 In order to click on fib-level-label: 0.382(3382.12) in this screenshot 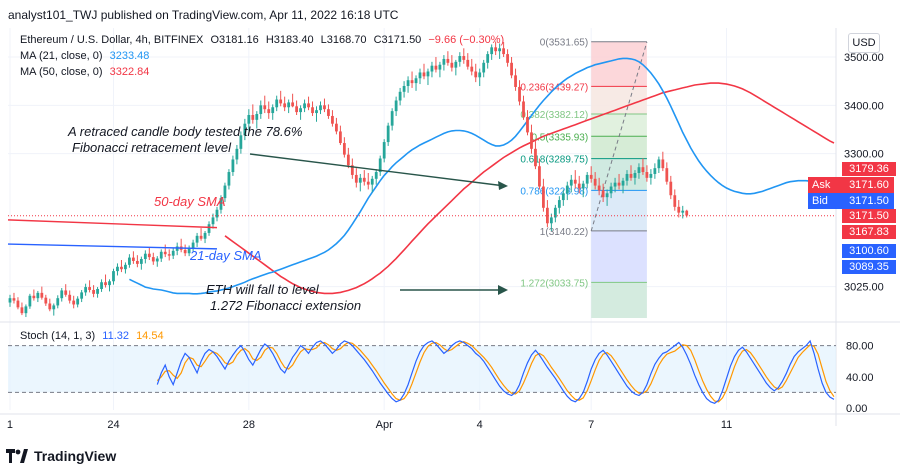, I will do `click(554, 115)`.